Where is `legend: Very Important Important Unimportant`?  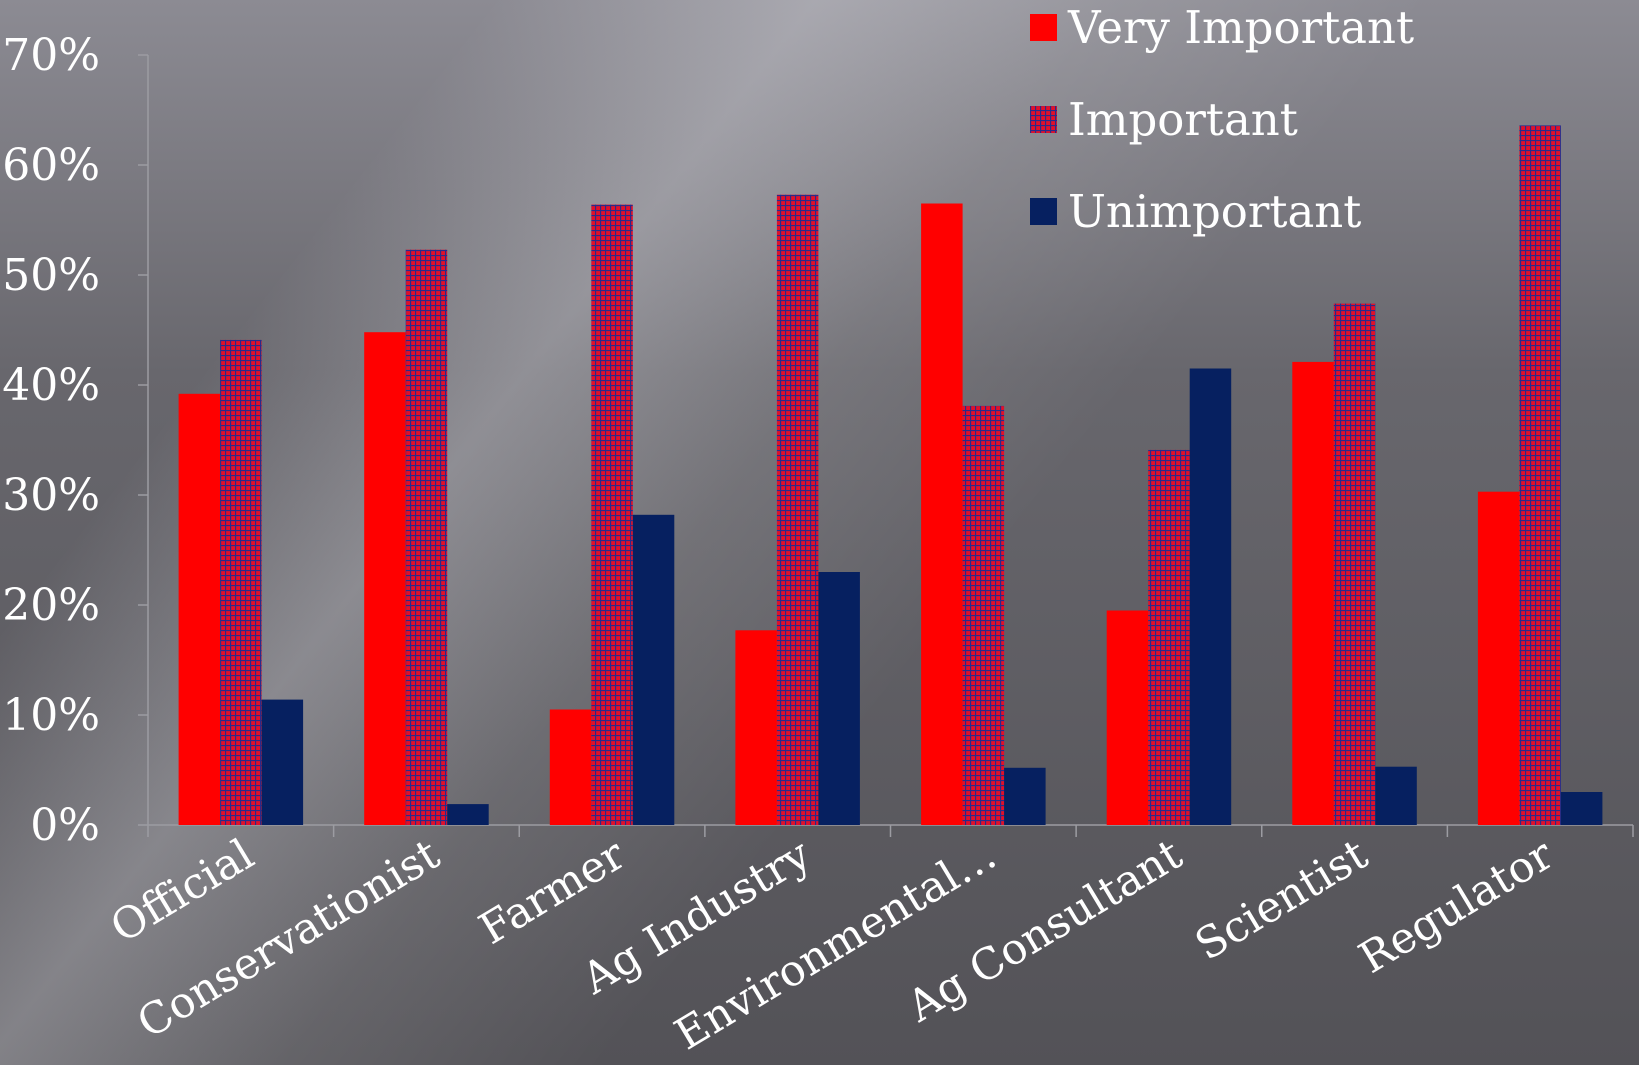 legend: Very Important Important Unimportant is located at coordinates (1222, 119).